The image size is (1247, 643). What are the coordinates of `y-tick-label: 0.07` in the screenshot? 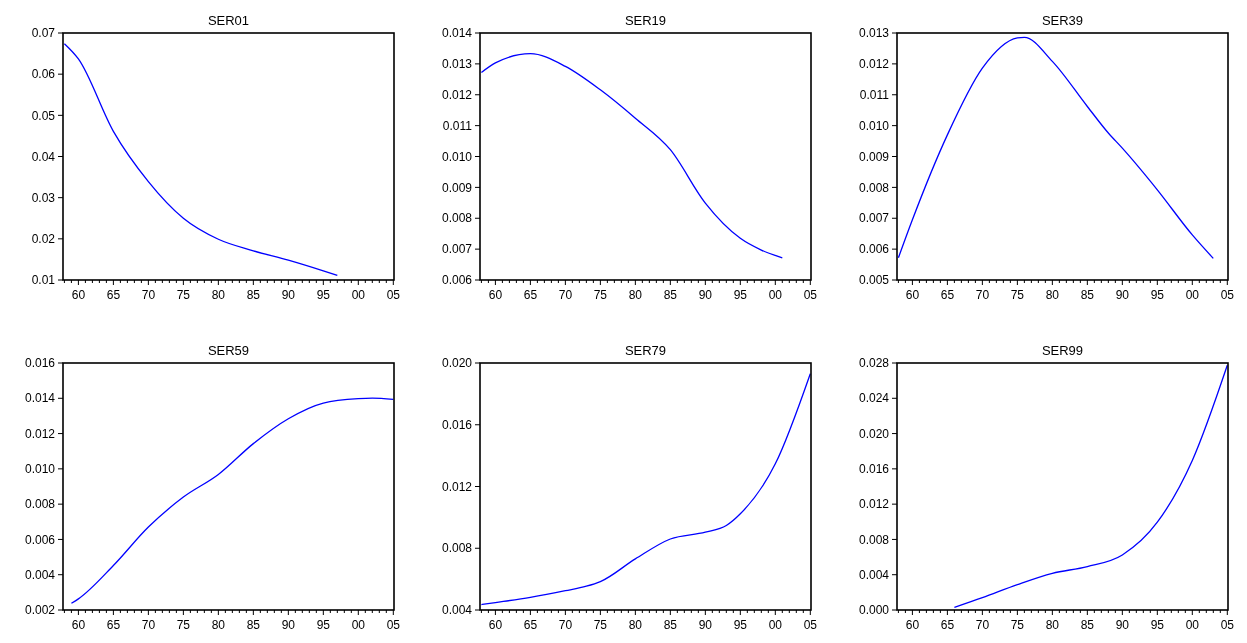 It's located at (43, 33).